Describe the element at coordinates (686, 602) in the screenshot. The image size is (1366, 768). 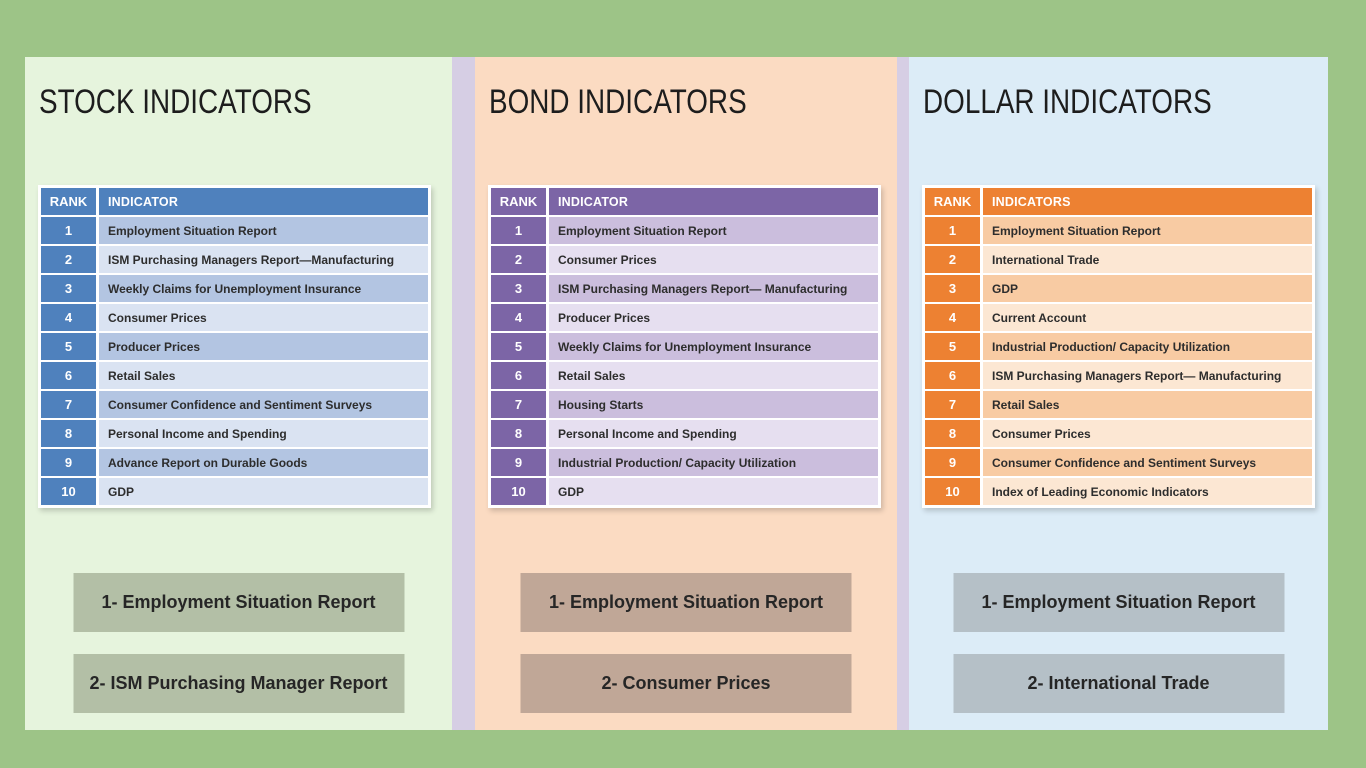
I see `bond-top-rank-1-box: 1- Employment Situation Report` at that location.